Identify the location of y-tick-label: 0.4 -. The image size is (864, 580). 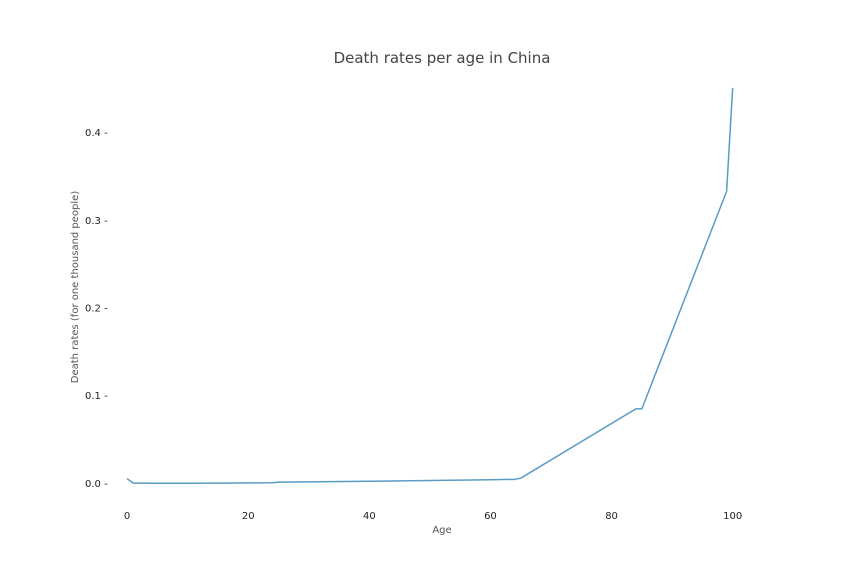
(96, 133).